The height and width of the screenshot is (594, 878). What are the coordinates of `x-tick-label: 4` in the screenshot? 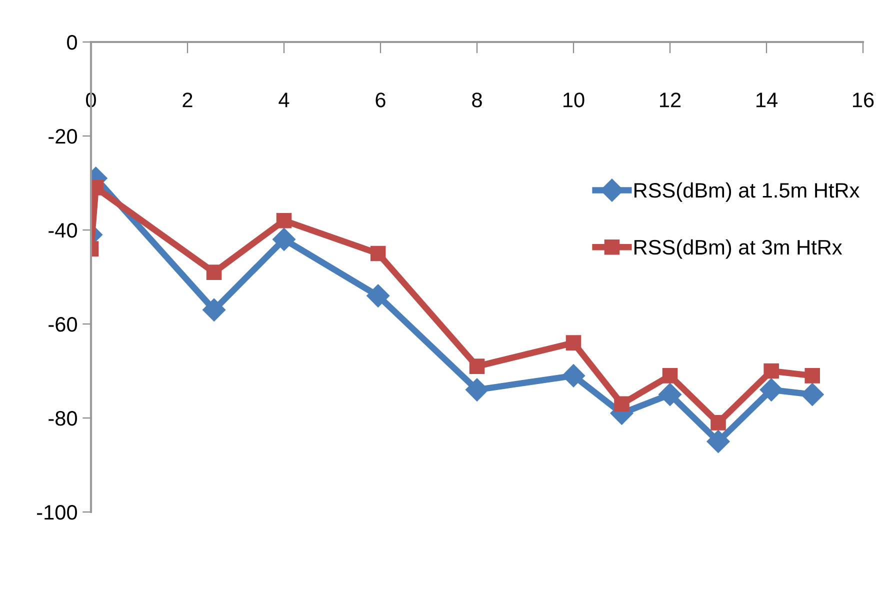 It's located at (284, 100).